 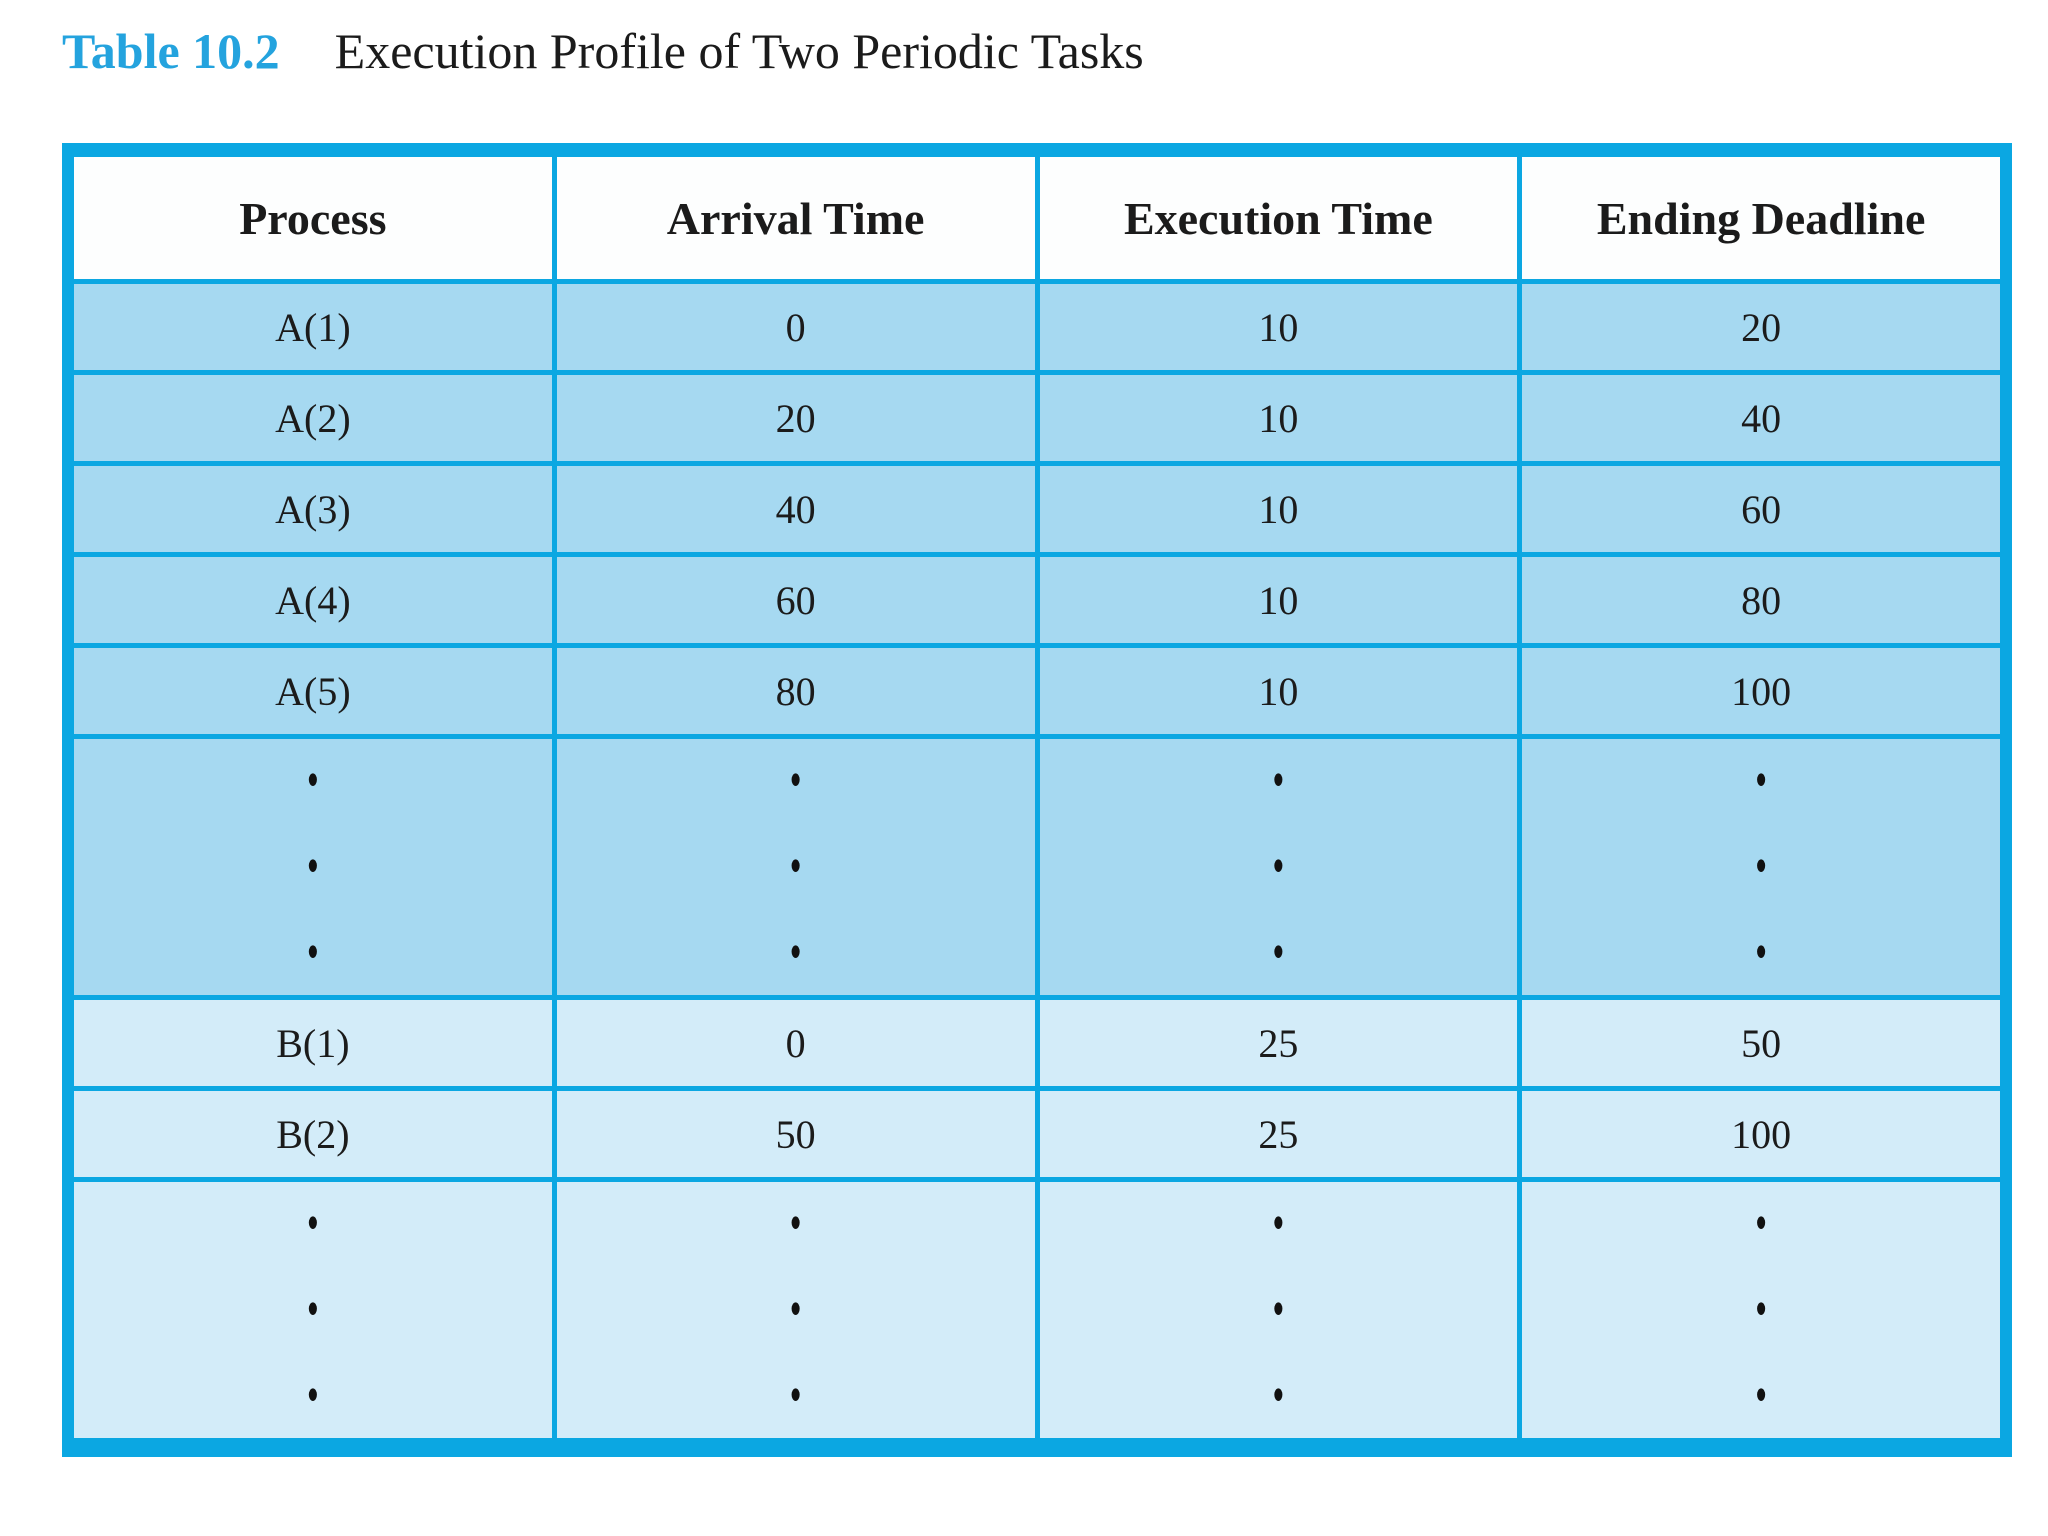 What do you see at coordinates (171, 51) in the screenshot?
I see `table-caption-number: Table 10.2` at bounding box center [171, 51].